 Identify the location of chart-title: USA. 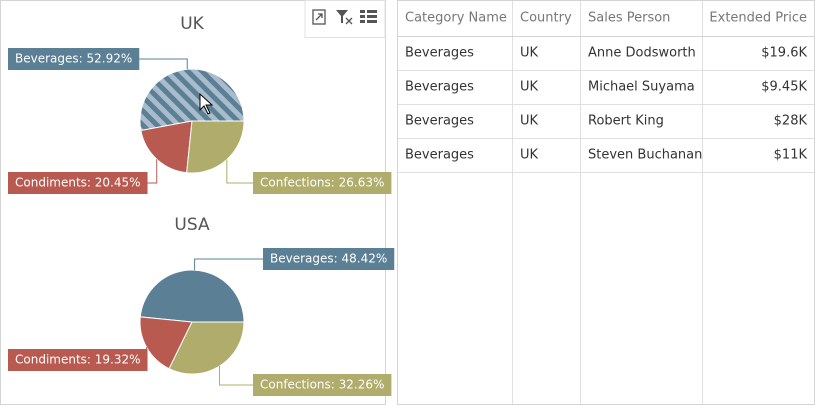
(192, 225).